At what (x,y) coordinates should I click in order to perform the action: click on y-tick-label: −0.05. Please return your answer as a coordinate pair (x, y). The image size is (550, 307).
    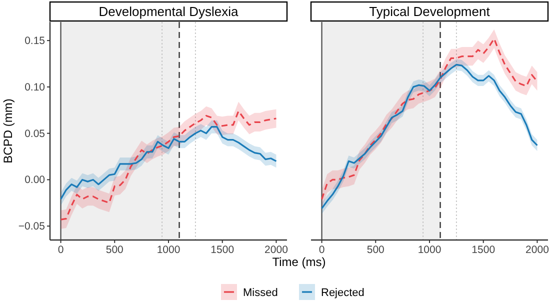
    Looking at the image, I should click on (32, 226).